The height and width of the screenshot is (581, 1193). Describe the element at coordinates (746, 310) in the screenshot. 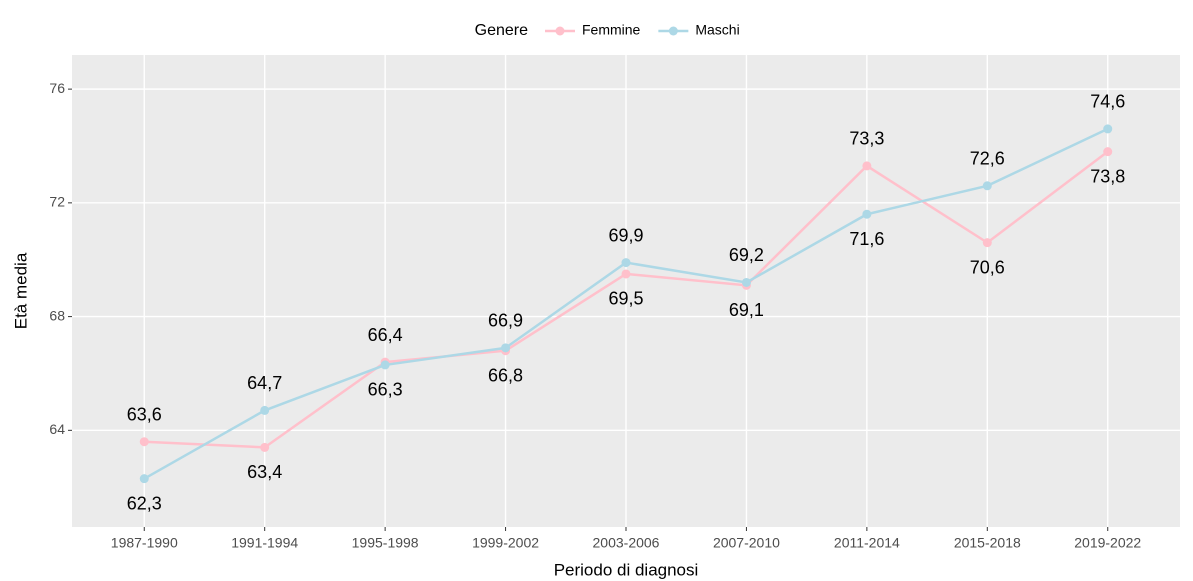

I see `data-label: 69,1` at that location.